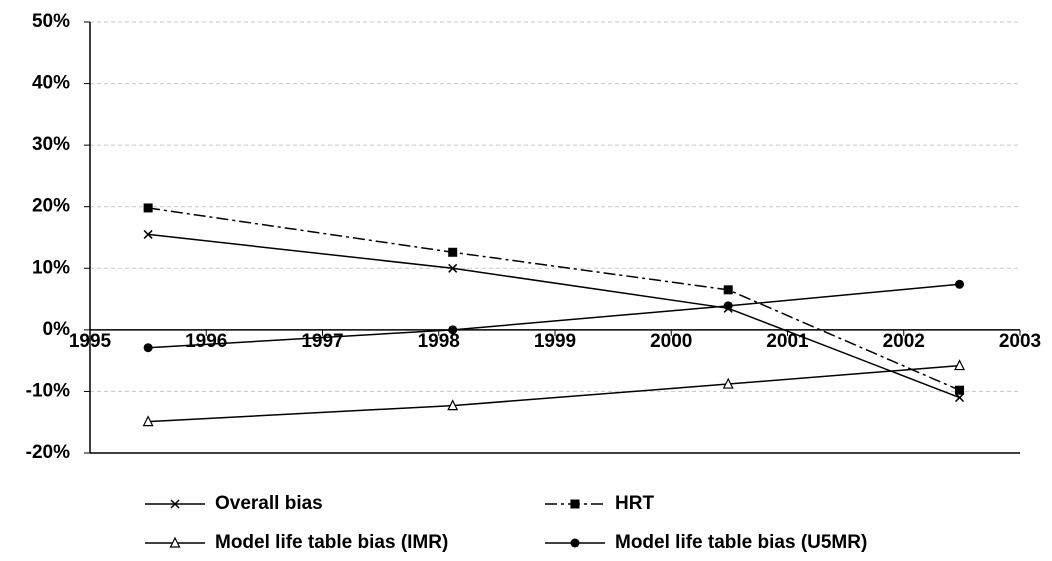 The image size is (1052, 561). Describe the element at coordinates (671, 341) in the screenshot. I see `x-tick-label: 2000` at that location.